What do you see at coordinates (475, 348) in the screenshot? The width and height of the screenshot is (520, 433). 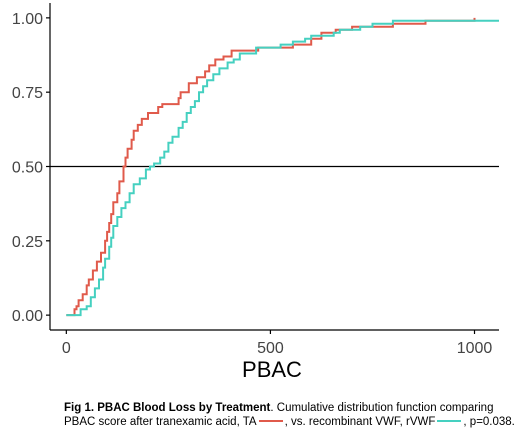 I see `x-tick-label: 1000` at bounding box center [475, 348].